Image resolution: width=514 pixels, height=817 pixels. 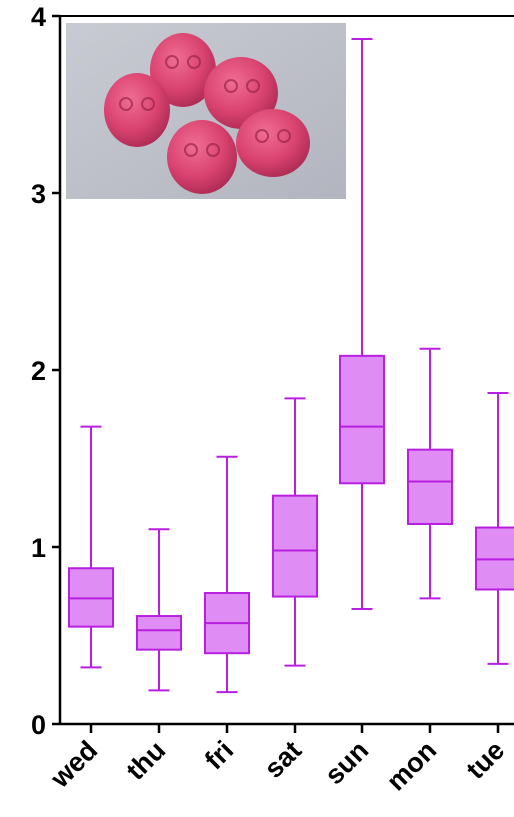 What do you see at coordinates (346, 762) in the screenshot?
I see `x-tick-label: sun` at bounding box center [346, 762].